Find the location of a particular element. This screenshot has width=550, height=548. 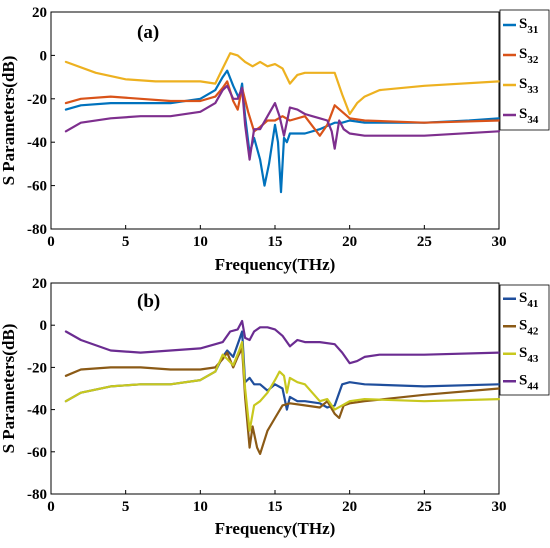

legend-entry-s31: S31 is located at coordinates (528, 26).